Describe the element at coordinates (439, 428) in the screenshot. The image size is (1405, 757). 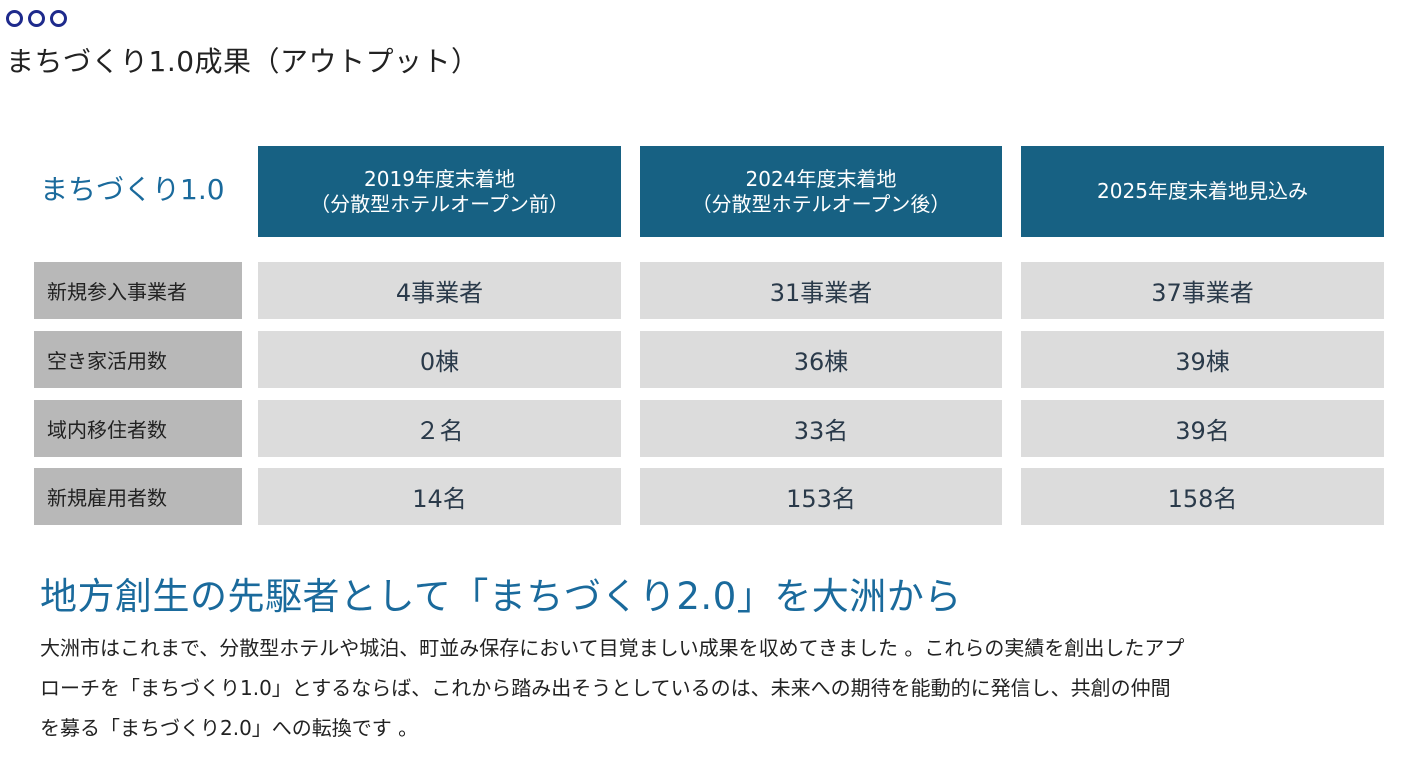
I see `table-cell: ２名` at that location.